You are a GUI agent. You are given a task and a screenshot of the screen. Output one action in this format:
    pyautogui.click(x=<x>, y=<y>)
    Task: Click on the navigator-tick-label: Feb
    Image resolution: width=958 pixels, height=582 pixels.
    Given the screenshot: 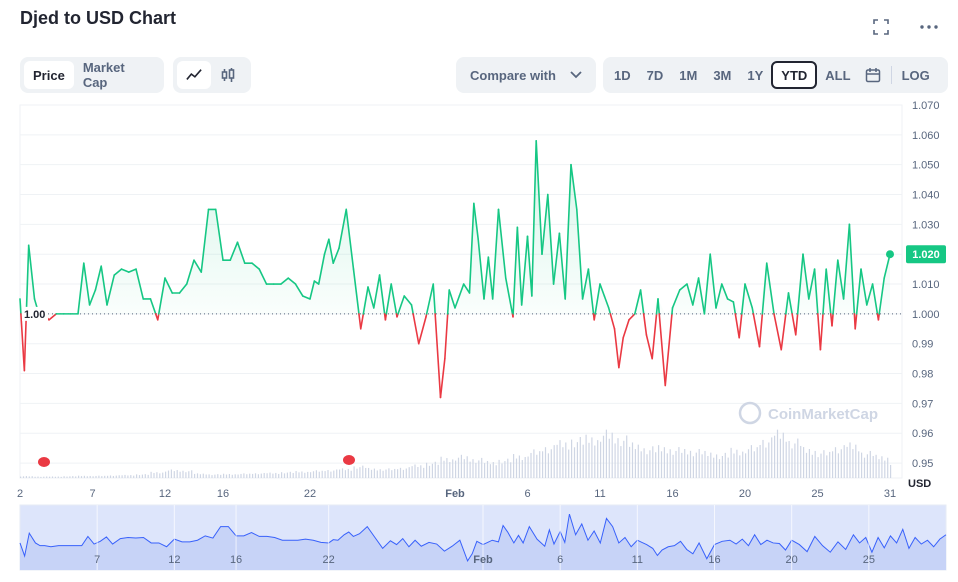 What is the action you would take?
    pyautogui.click(x=483, y=560)
    